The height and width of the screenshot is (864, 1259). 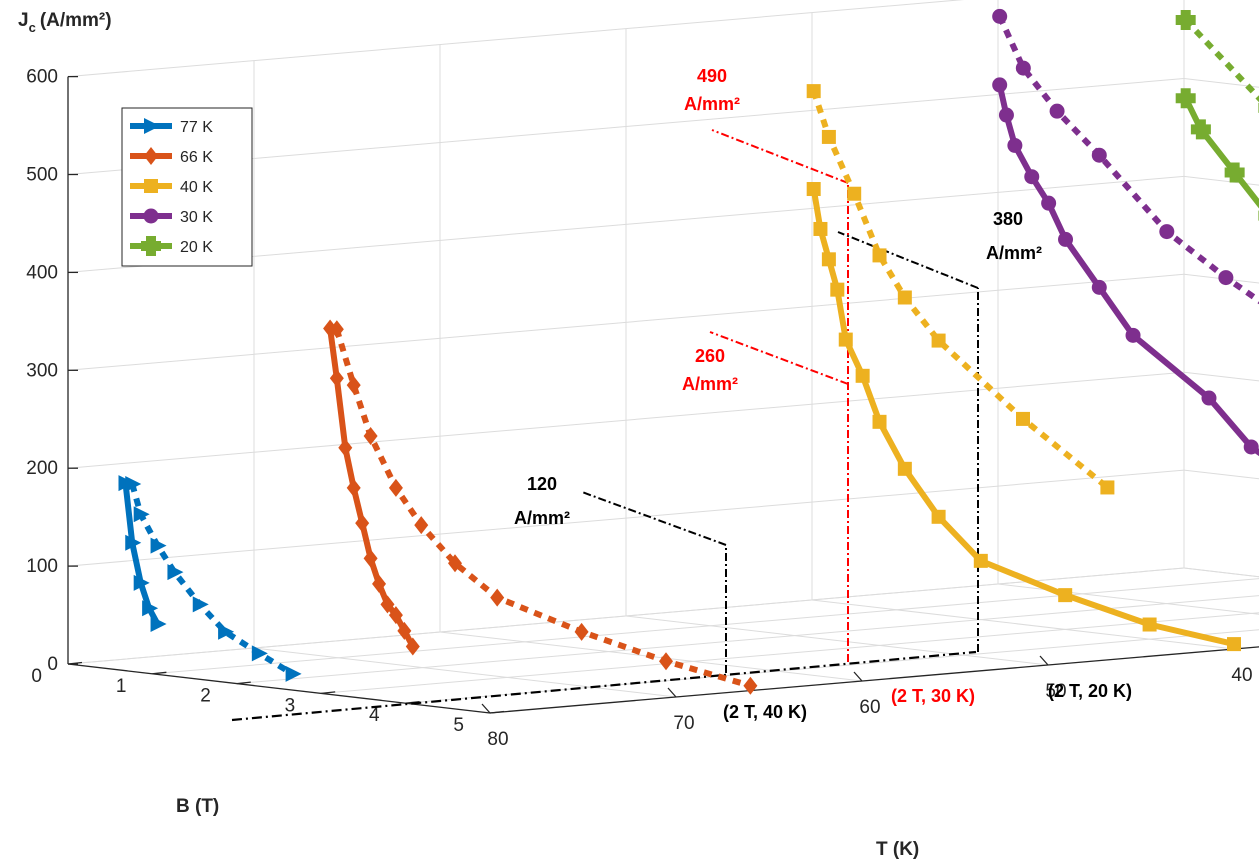 I want to click on series-66K-dashed, so click(x=543, y=507).